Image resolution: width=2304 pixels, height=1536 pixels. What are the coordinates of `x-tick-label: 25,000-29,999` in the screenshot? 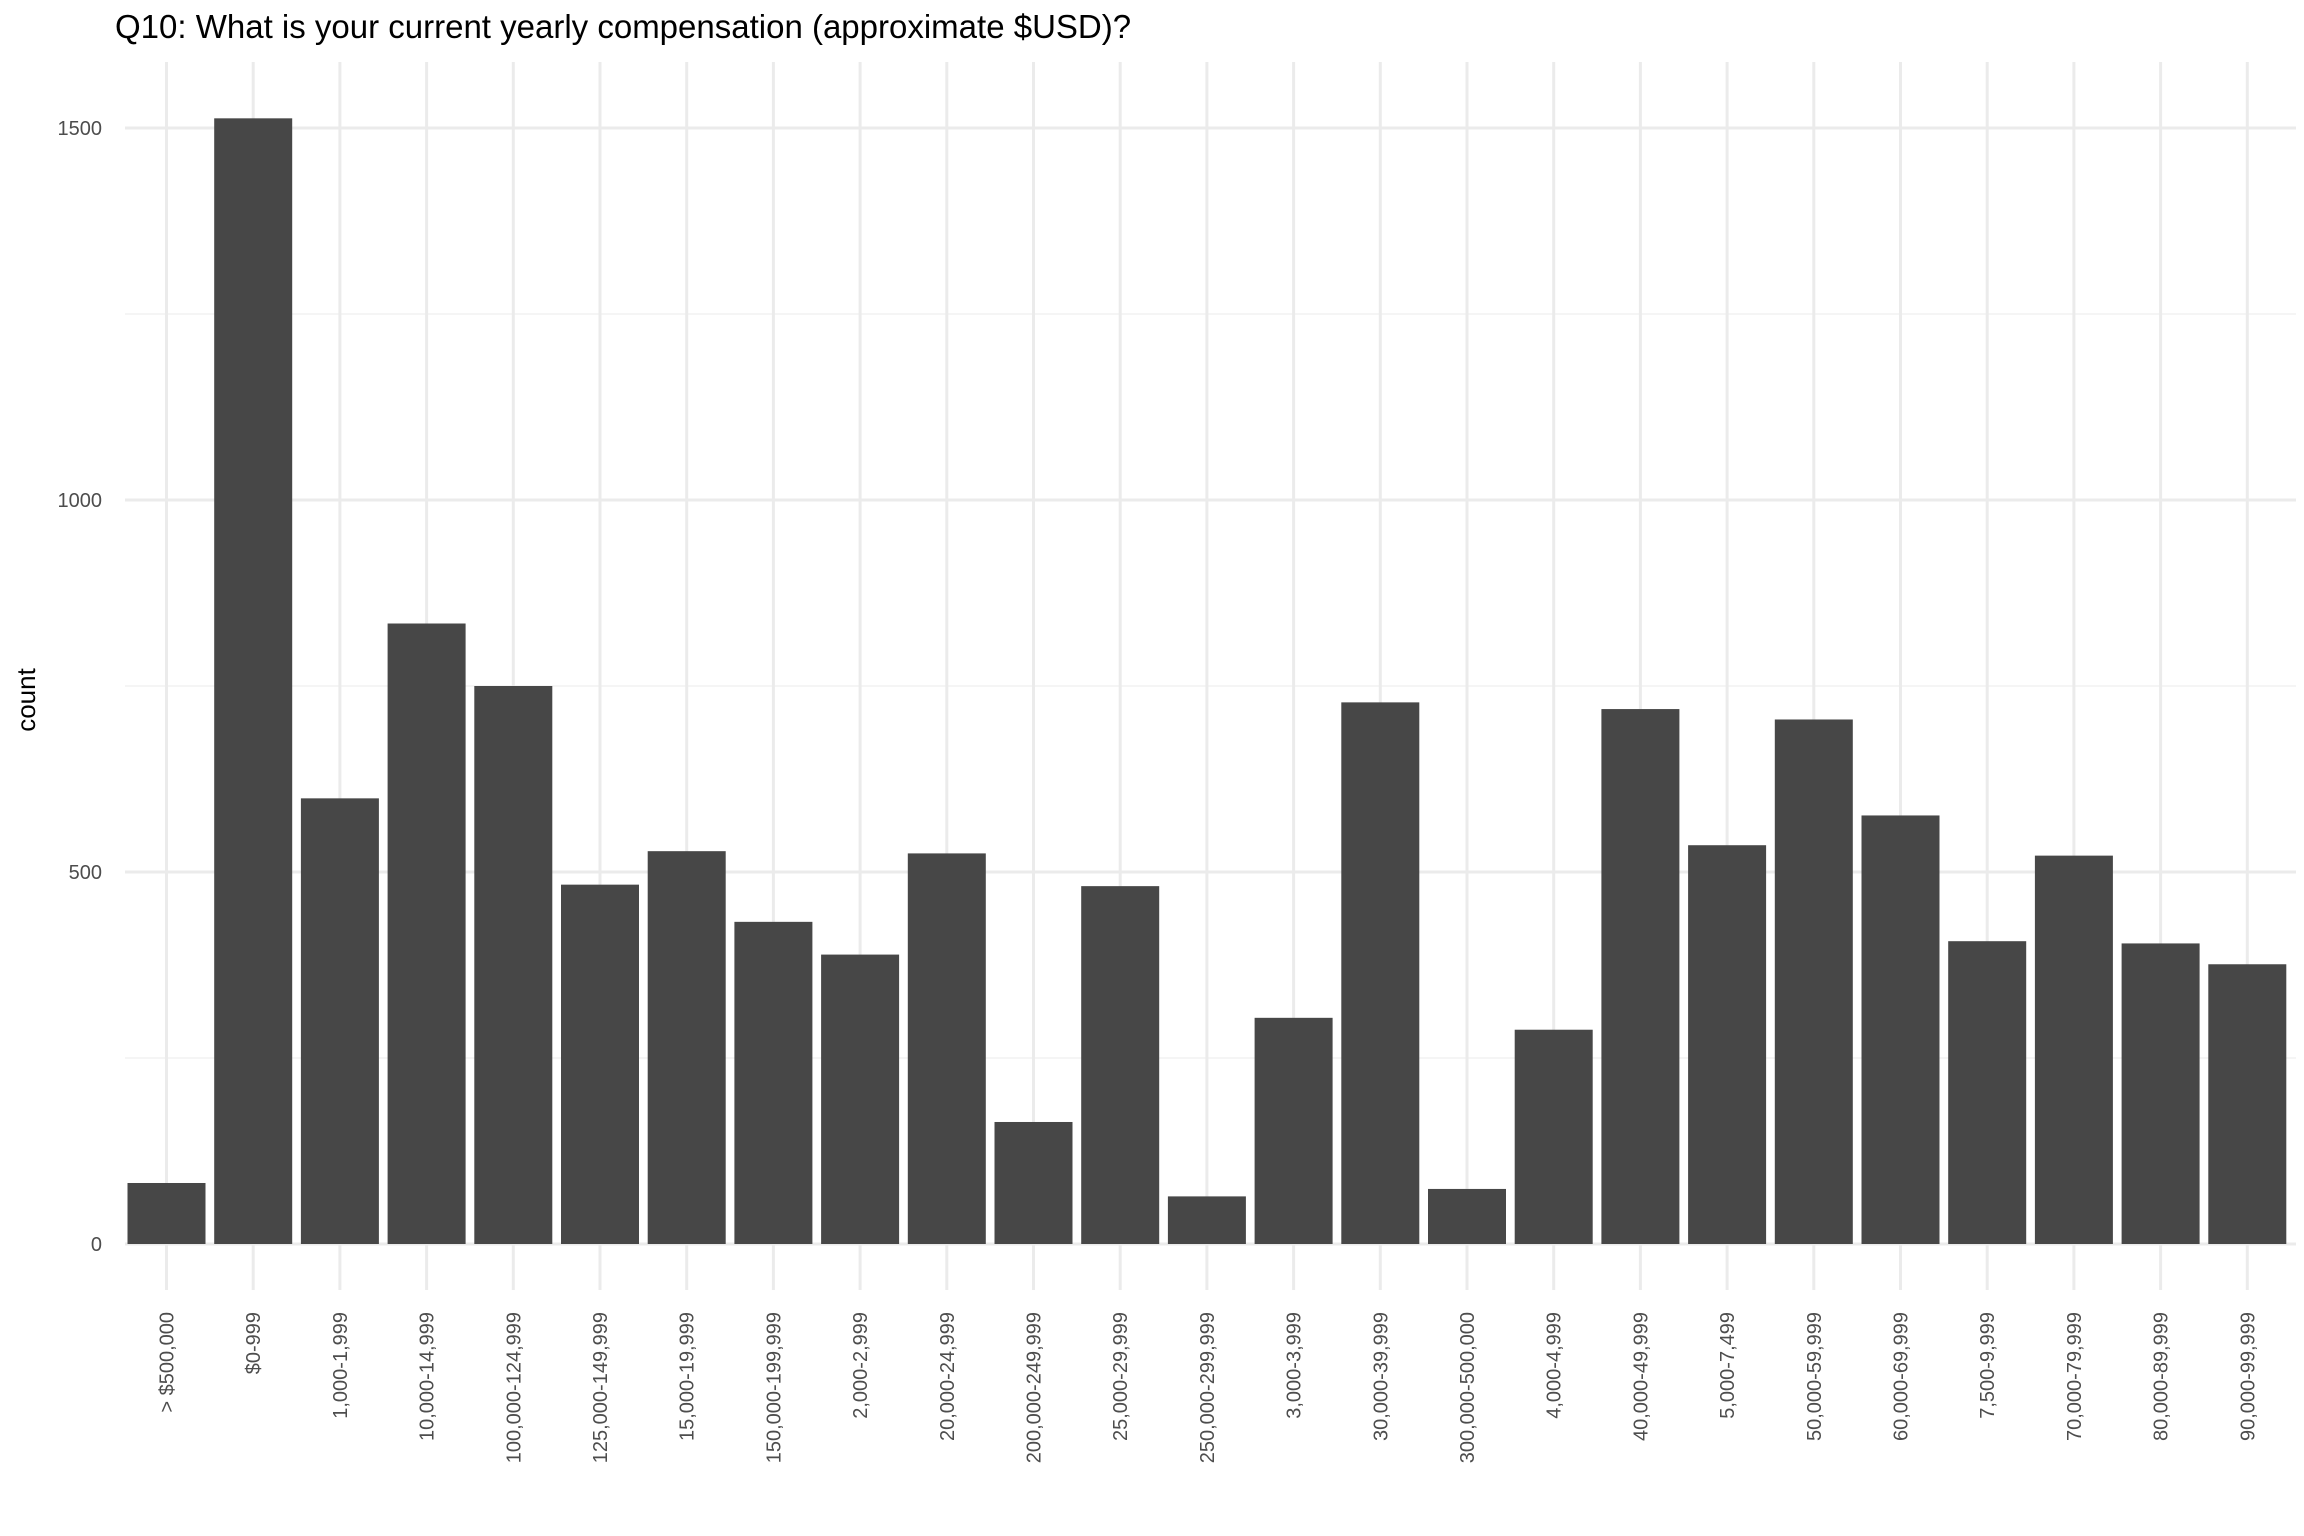 It's located at (1121, 1376).